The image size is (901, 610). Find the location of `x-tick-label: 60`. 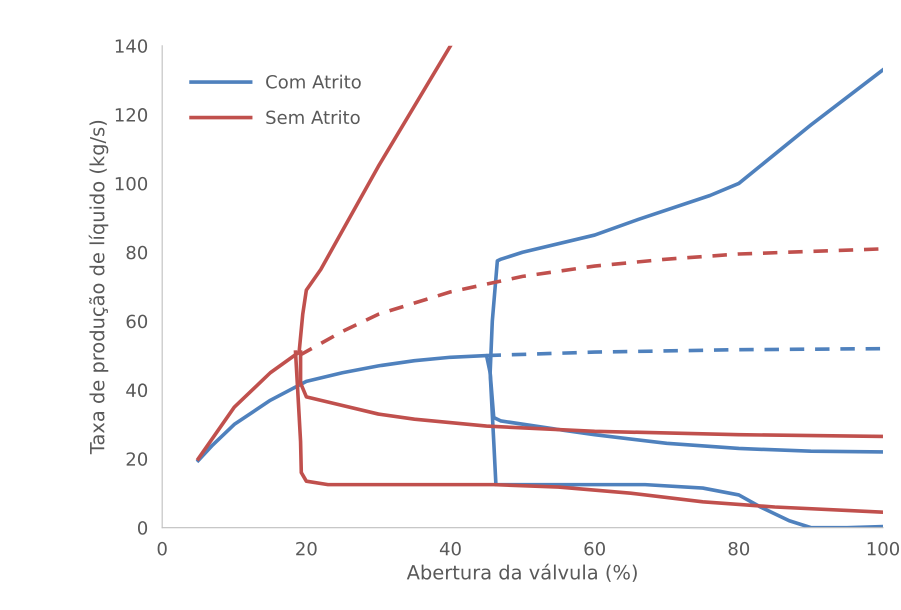

x-tick-label: 60 is located at coordinates (594, 549).